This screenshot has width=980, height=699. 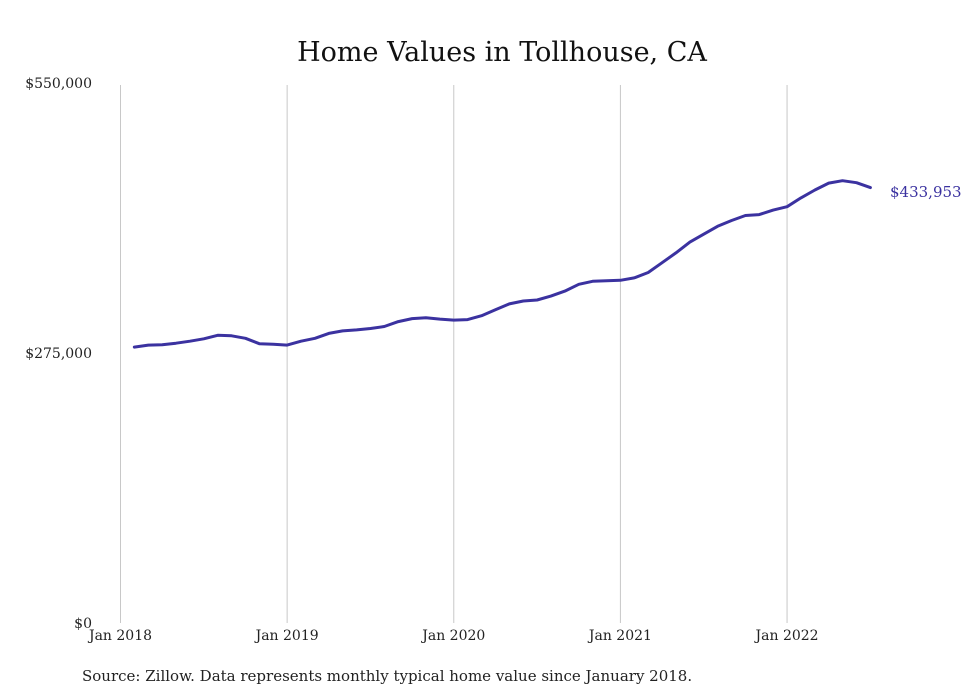 What do you see at coordinates (786, 636) in the screenshot?
I see `x-tick-label: Jan 2022` at bounding box center [786, 636].